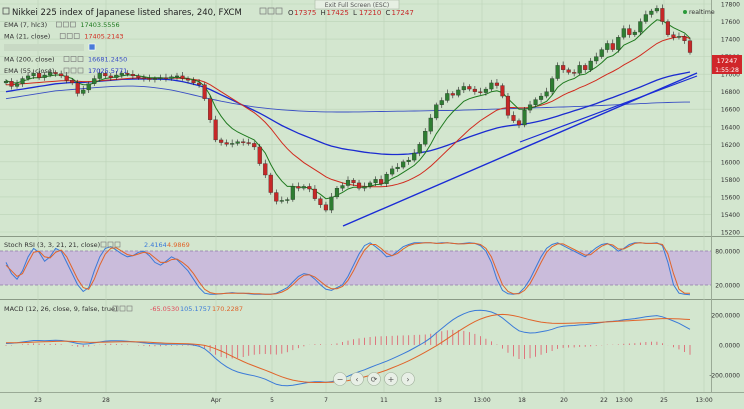  What do you see at coordinates (227, 309) in the screenshot?
I see `macd-signal-value: 170.2287` at bounding box center [227, 309].